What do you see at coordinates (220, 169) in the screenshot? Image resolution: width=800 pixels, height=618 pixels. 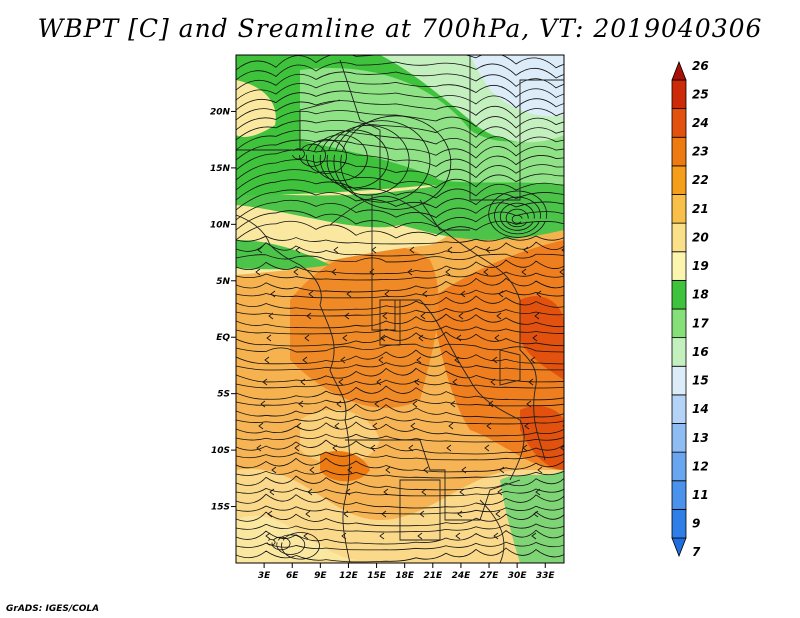 I see `lat-tick-label: 15N` at bounding box center [220, 169].